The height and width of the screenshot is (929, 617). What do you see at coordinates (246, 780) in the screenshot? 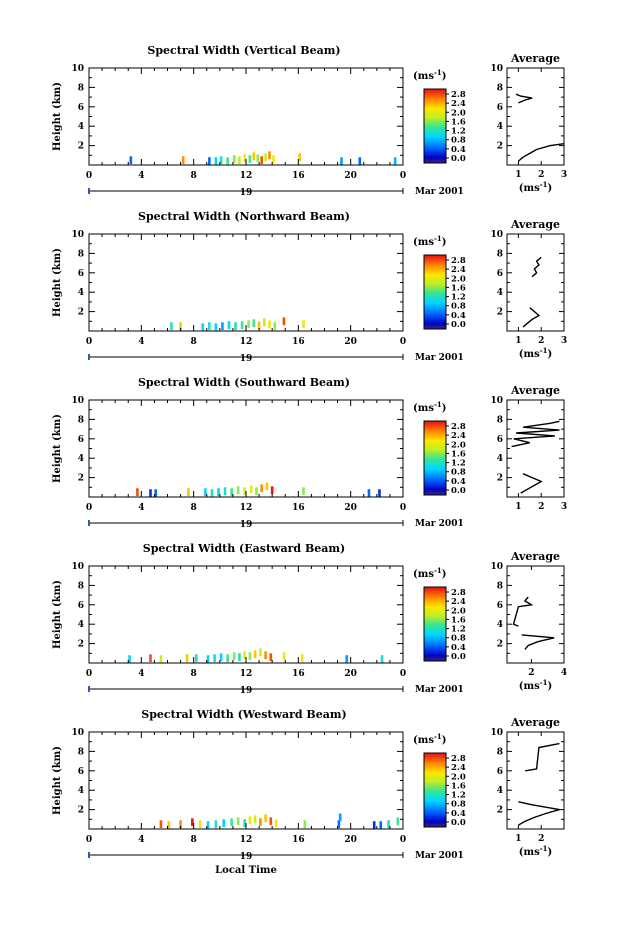
I see `plot-frame` at bounding box center [246, 780].